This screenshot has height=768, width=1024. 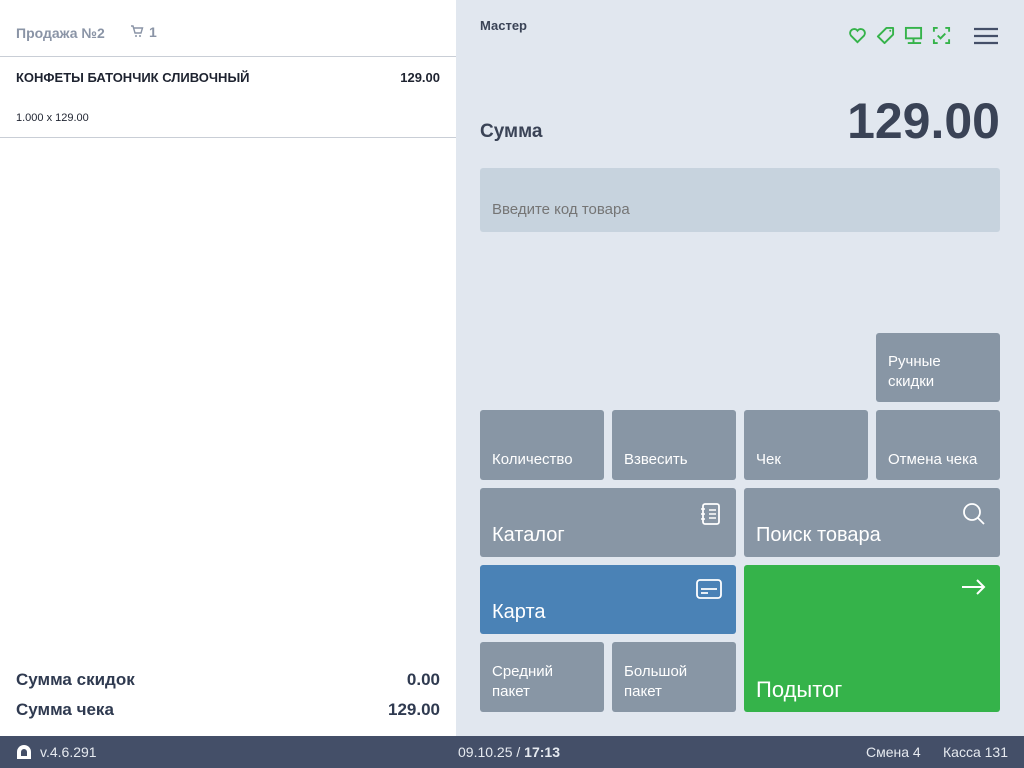 I want to click on register: Касса 131, so click(x=975, y=752).